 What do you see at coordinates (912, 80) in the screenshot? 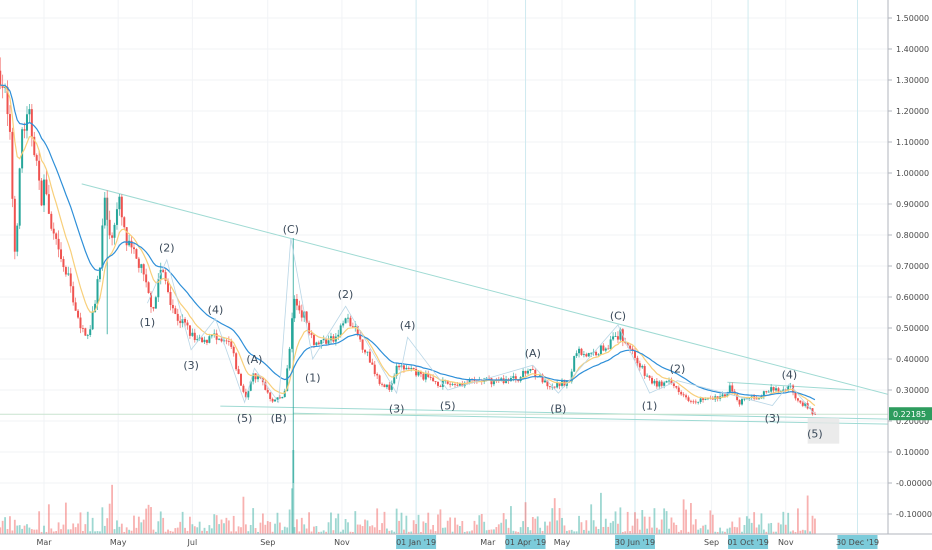
I see `price-tick-label: 1.30000` at bounding box center [912, 80].